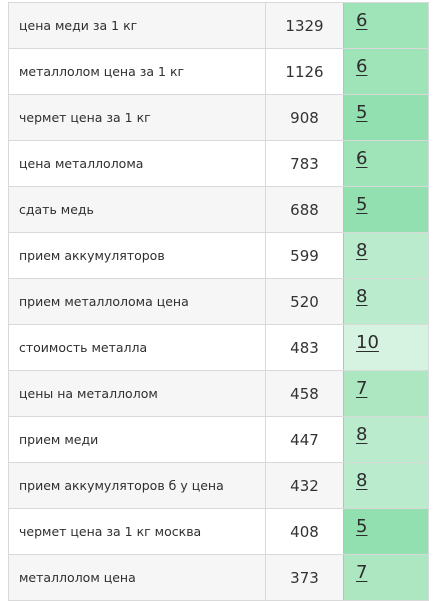 The width and height of the screenshot is (435, 601). What do you see at coordinates (305, 577) in the screenshot?
I see `volume-cell: 373` at bounding box center [305, 577].